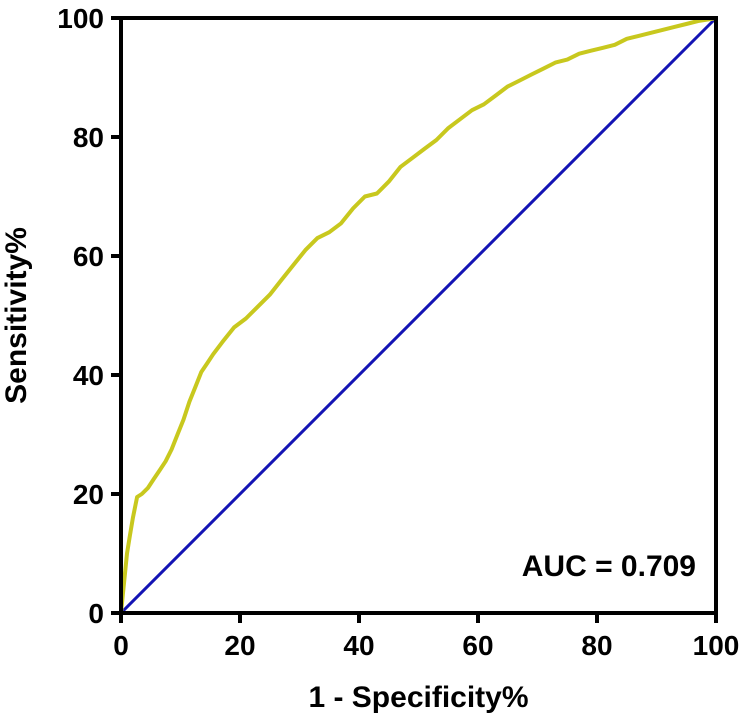 This screenshot has width=750, height=725. I want to click on x-axis-title: 1 - Specificity%, so click(418, 697).